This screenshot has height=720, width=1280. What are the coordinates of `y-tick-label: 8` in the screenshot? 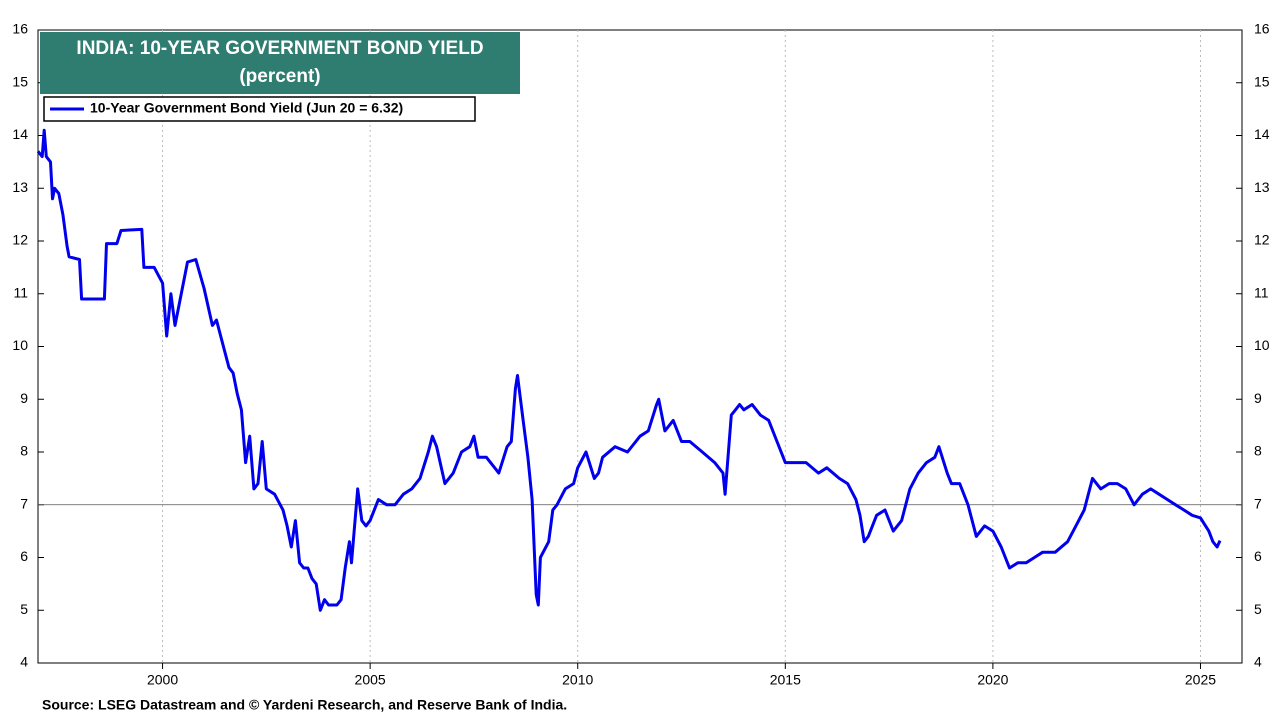 It's located at (24, 451).